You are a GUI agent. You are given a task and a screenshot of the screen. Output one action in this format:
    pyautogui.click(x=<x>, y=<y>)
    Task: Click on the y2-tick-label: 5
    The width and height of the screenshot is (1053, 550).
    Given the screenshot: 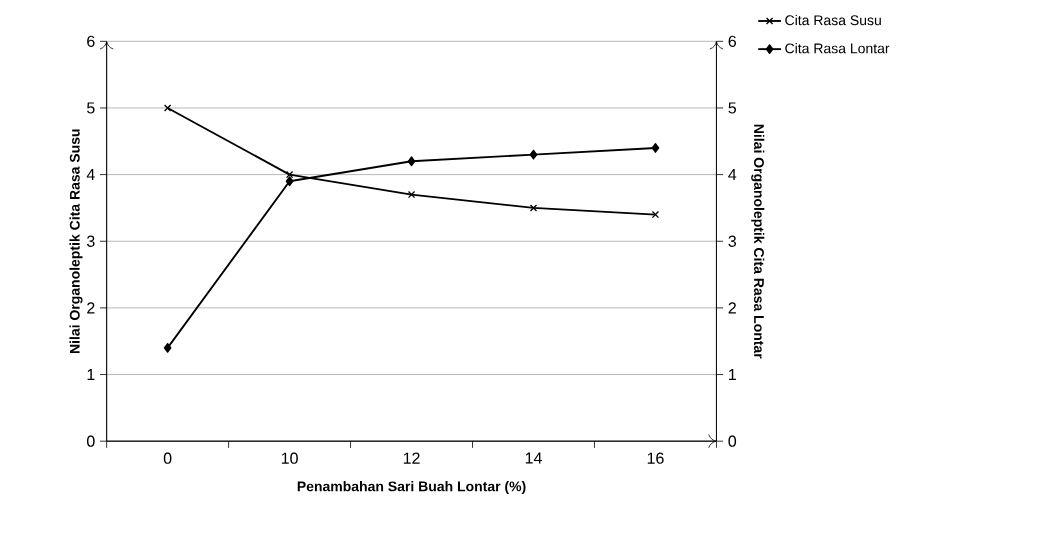 What is the action you would take?
    pyautogui.click(x=732, y=108)
    